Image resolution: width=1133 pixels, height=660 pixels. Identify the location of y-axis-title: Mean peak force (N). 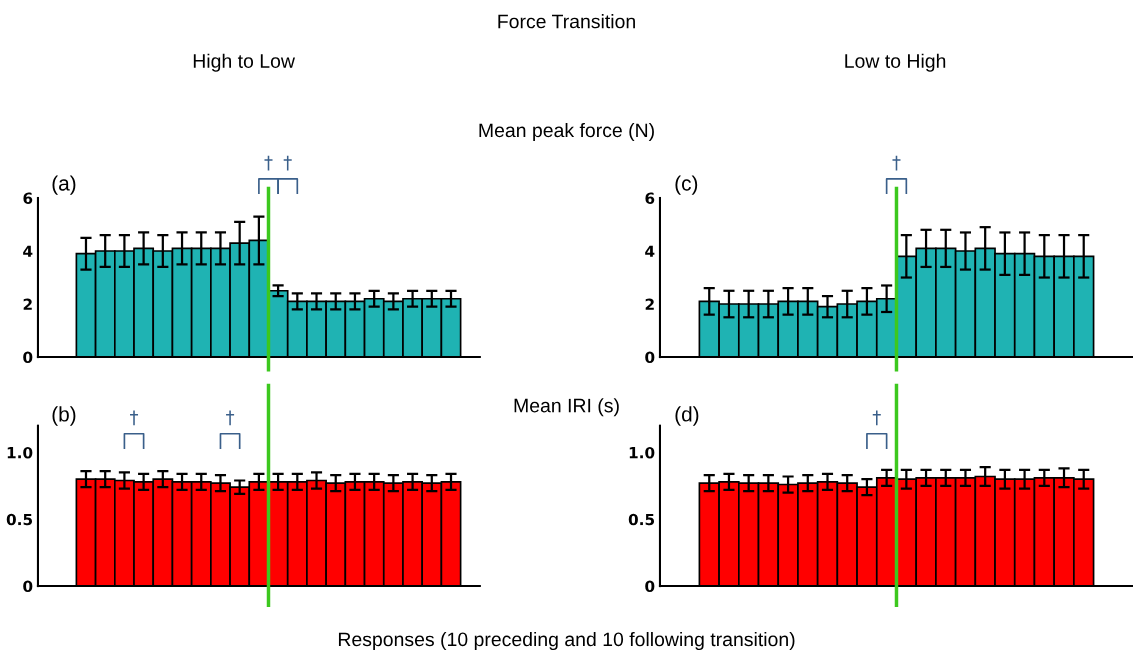
(566, 132).